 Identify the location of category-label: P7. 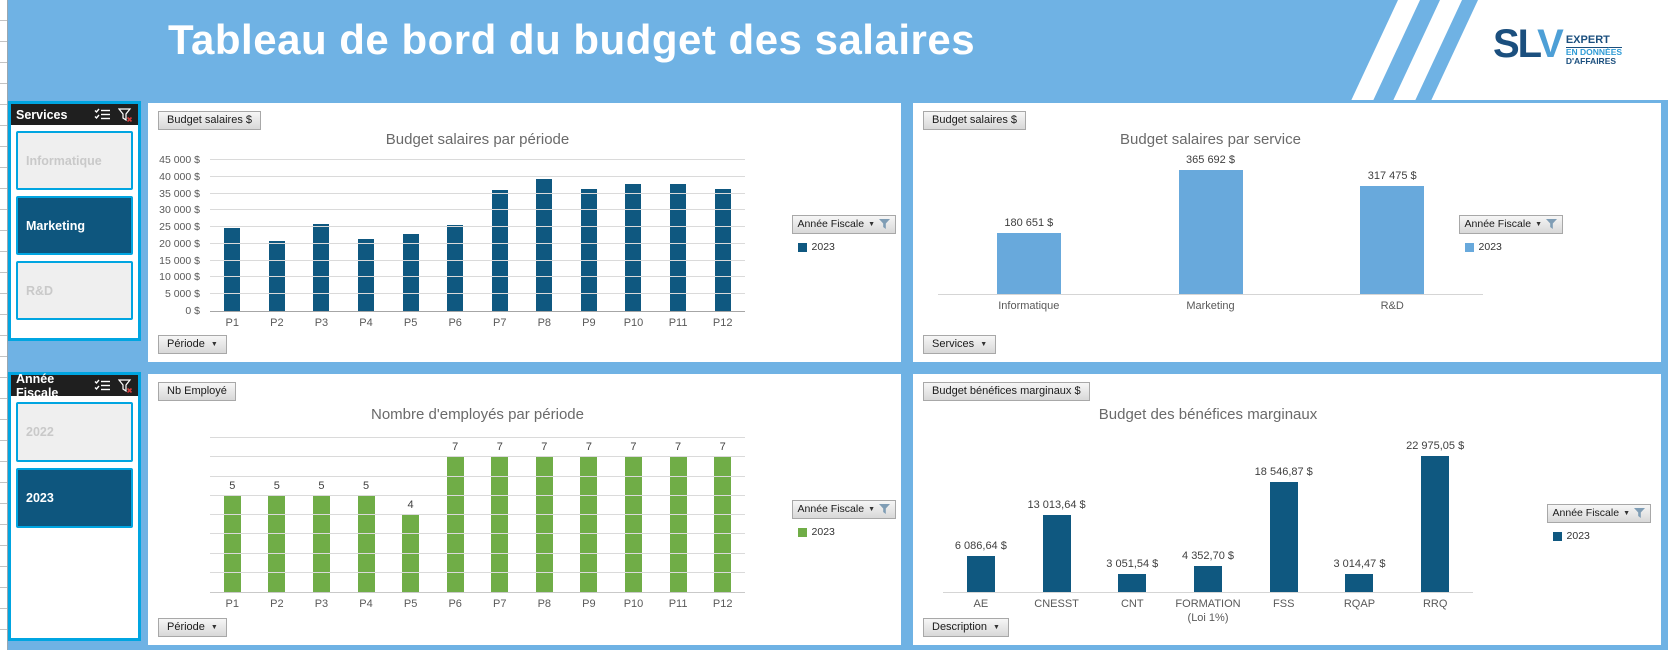
(500, 323).